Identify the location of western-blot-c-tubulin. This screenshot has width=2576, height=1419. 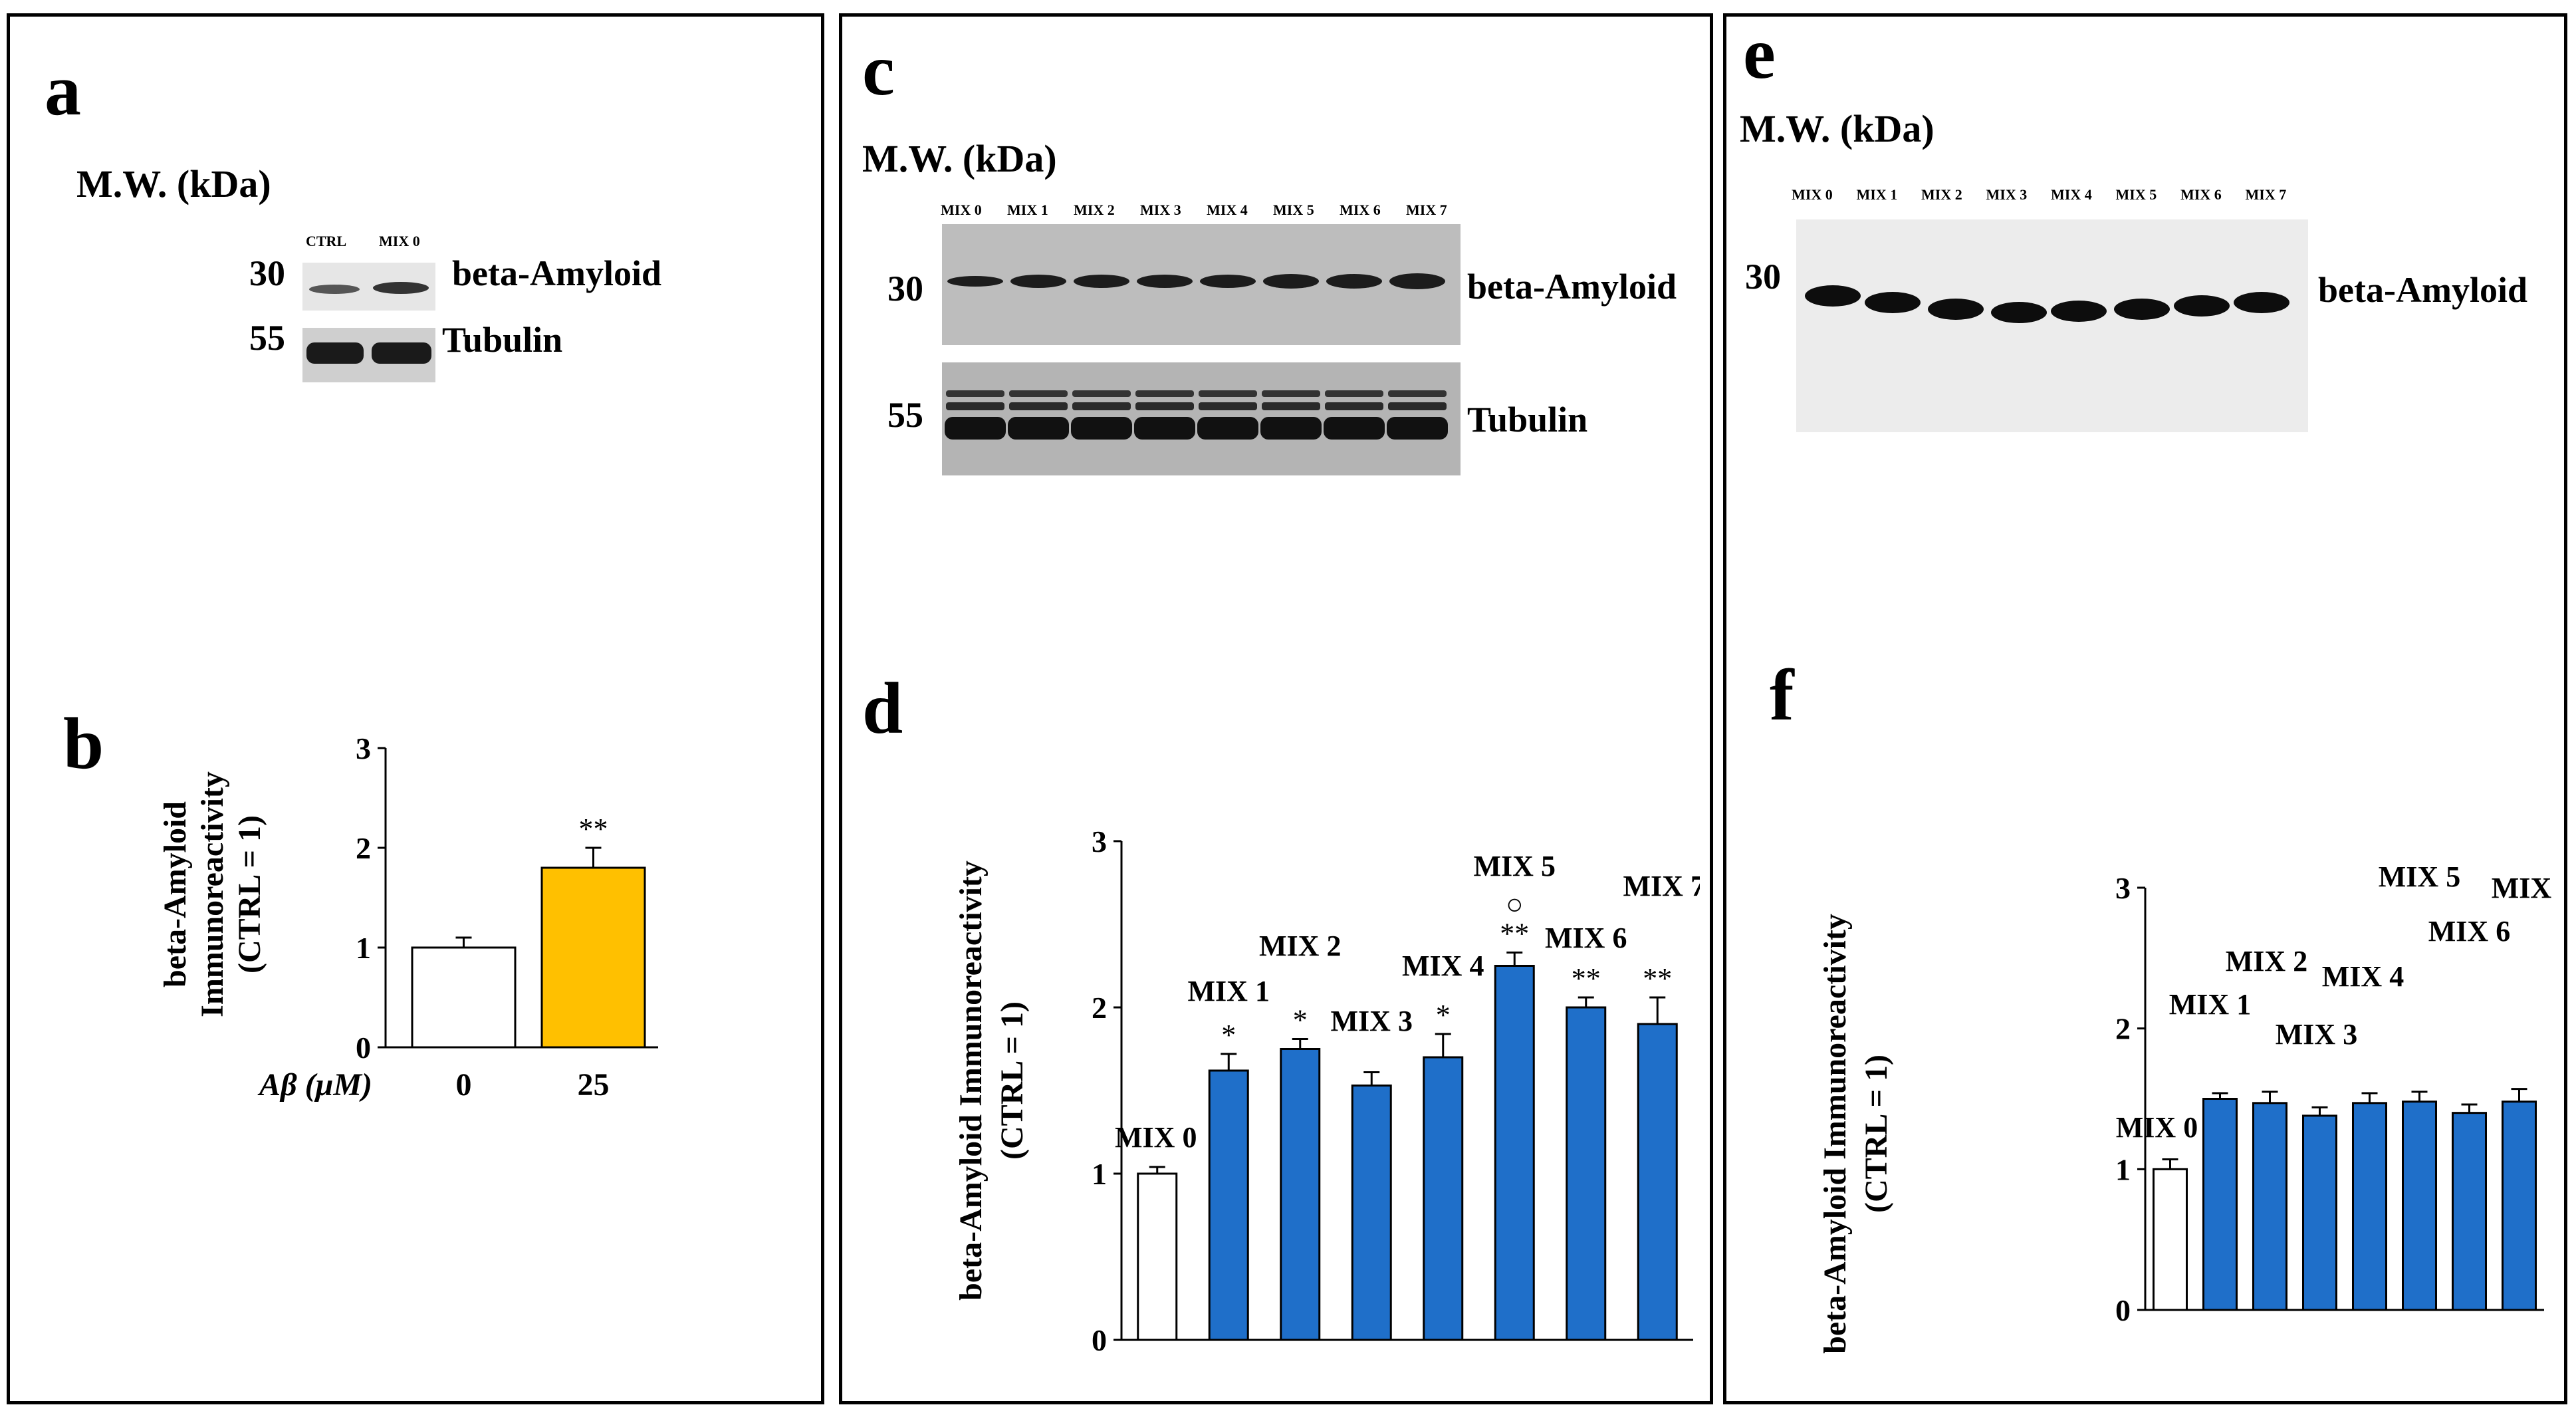
(1201, 418).